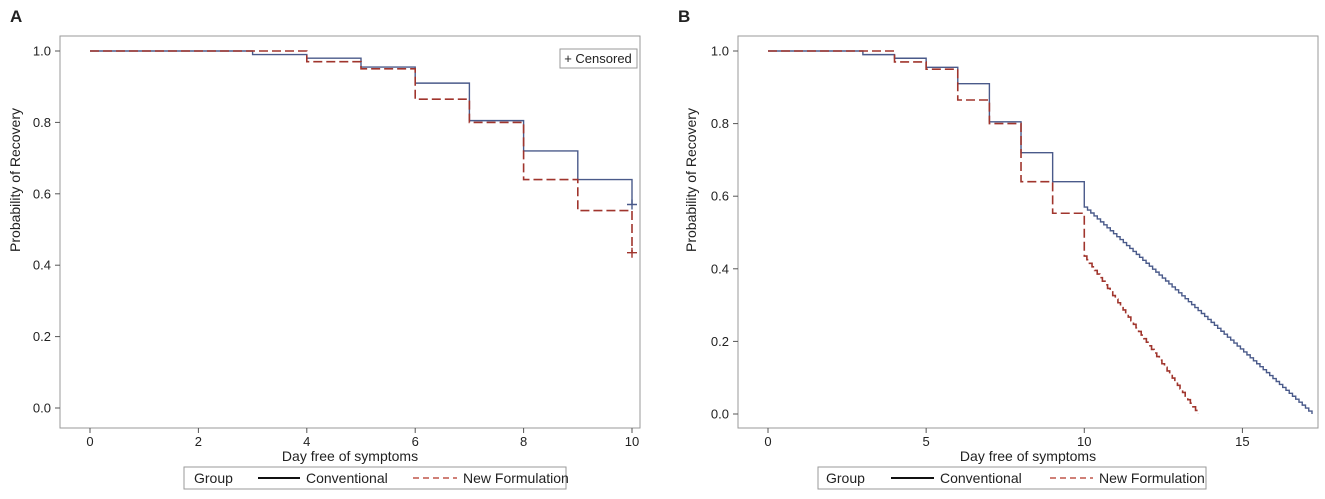 Image resolution: width=1325 pixels, height=499 pixels. What do you see at coordinates (42, 408) in the screenshot?
I see `panel-a-y-tick-label: 0.0` at bounding box center [42, 408].